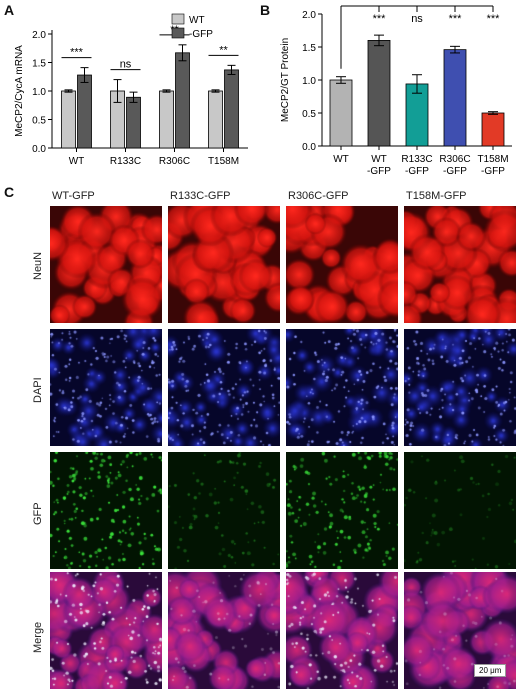 The width and height of the screenshot is (520, 689). What do you see at coordinates (342, 387) in the screenshot?
I see `micrograph-dapi-r306c` at bounding box center [342, 387].